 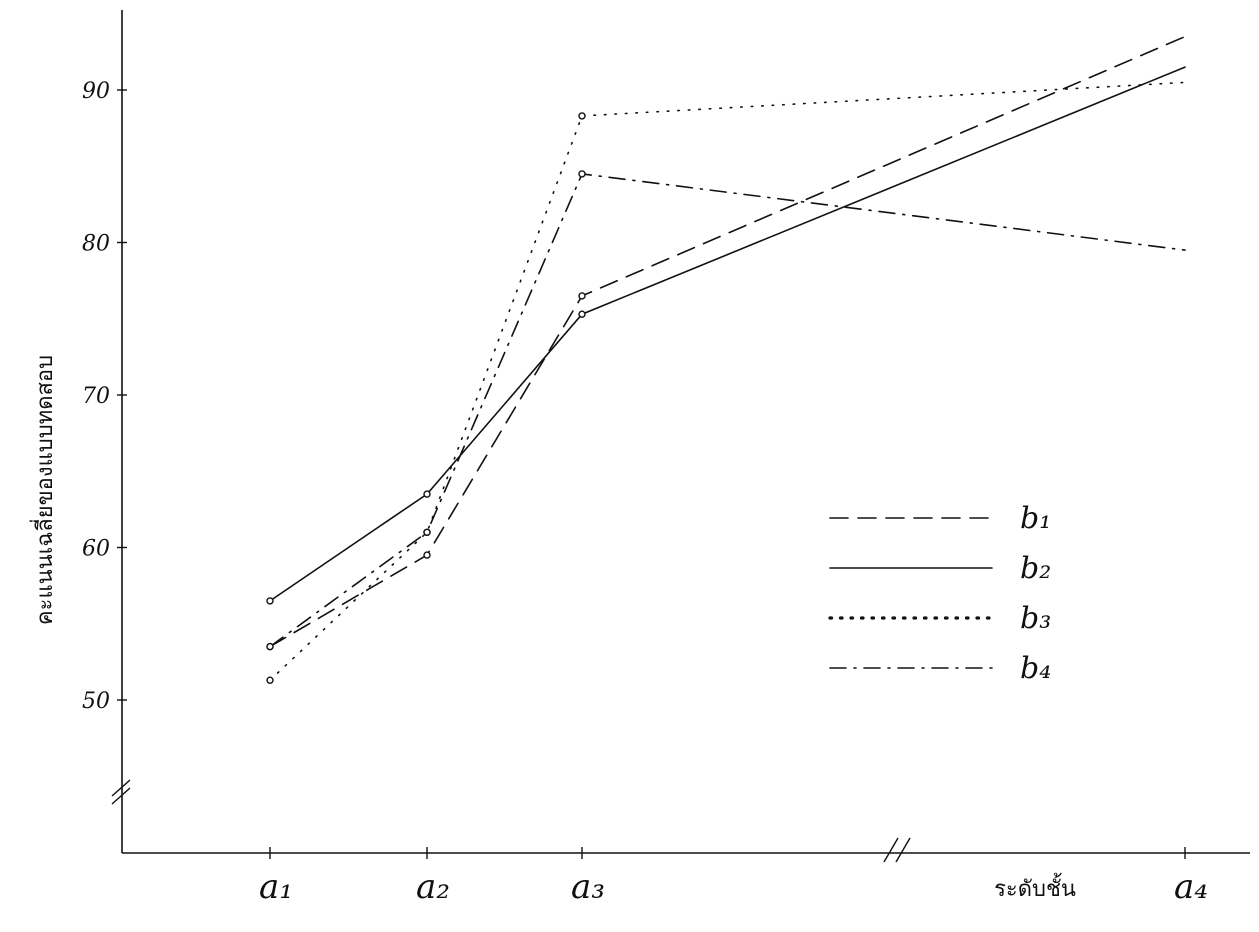 What do you see at coordinates (96, 701) in the screenshot?
I see `y-tick-label: 50` at bounding box center [96, 701].